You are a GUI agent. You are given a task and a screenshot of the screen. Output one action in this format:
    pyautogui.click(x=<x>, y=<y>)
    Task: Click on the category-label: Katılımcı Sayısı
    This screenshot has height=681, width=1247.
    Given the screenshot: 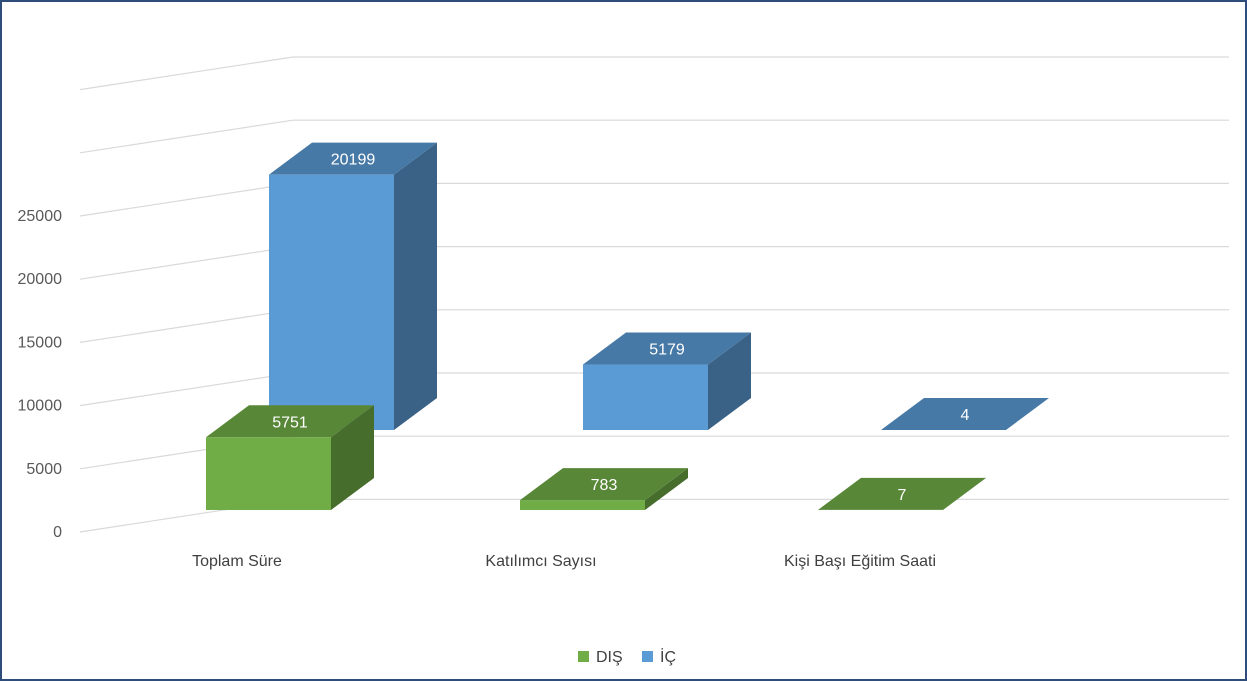 What is the action you would take?
    pyautogui.click(x=540, y=561)
    